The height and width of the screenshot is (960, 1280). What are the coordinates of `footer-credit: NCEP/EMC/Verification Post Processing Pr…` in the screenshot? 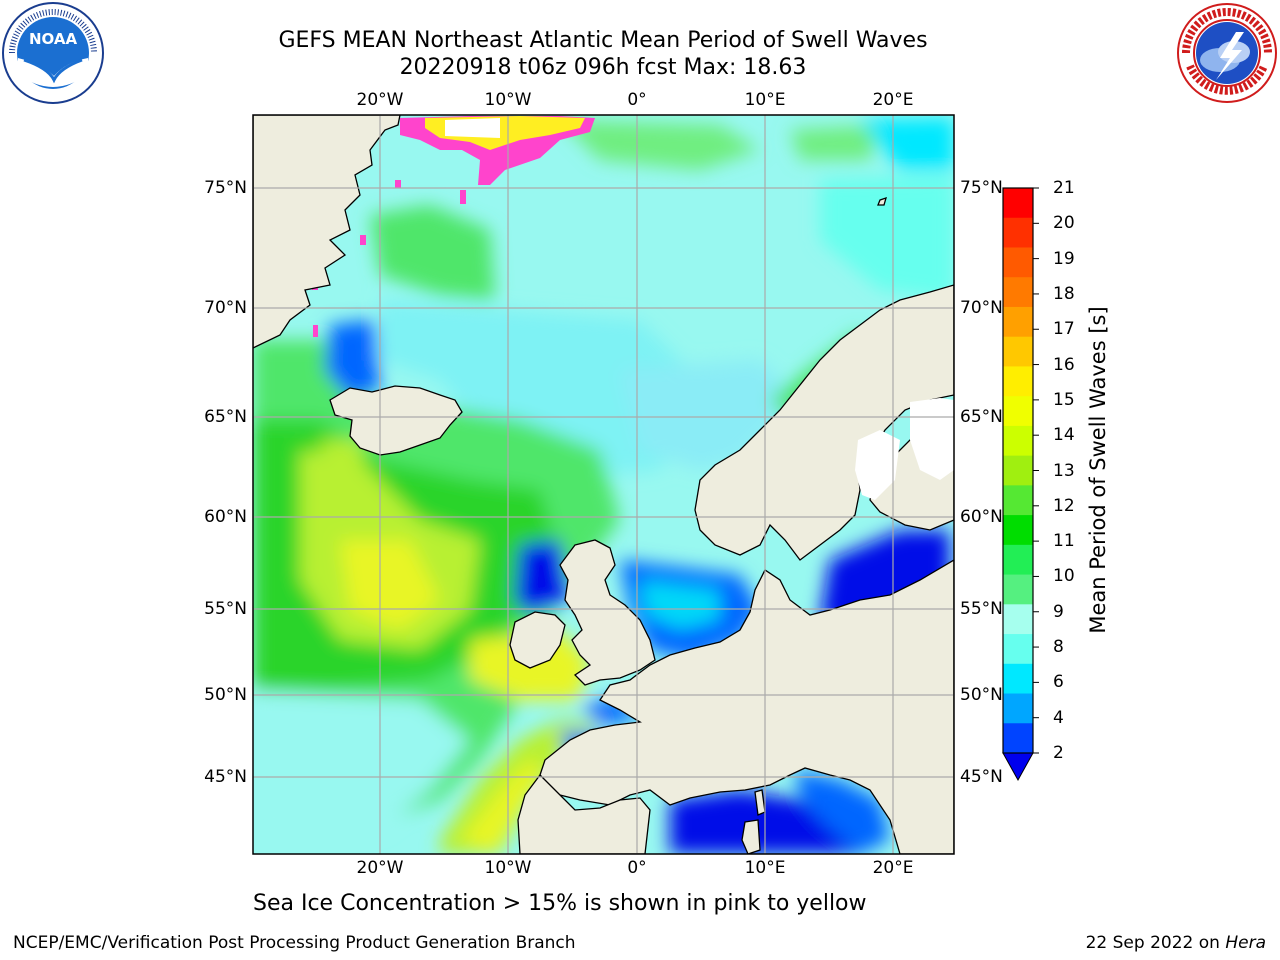 It's located at (294, 943).